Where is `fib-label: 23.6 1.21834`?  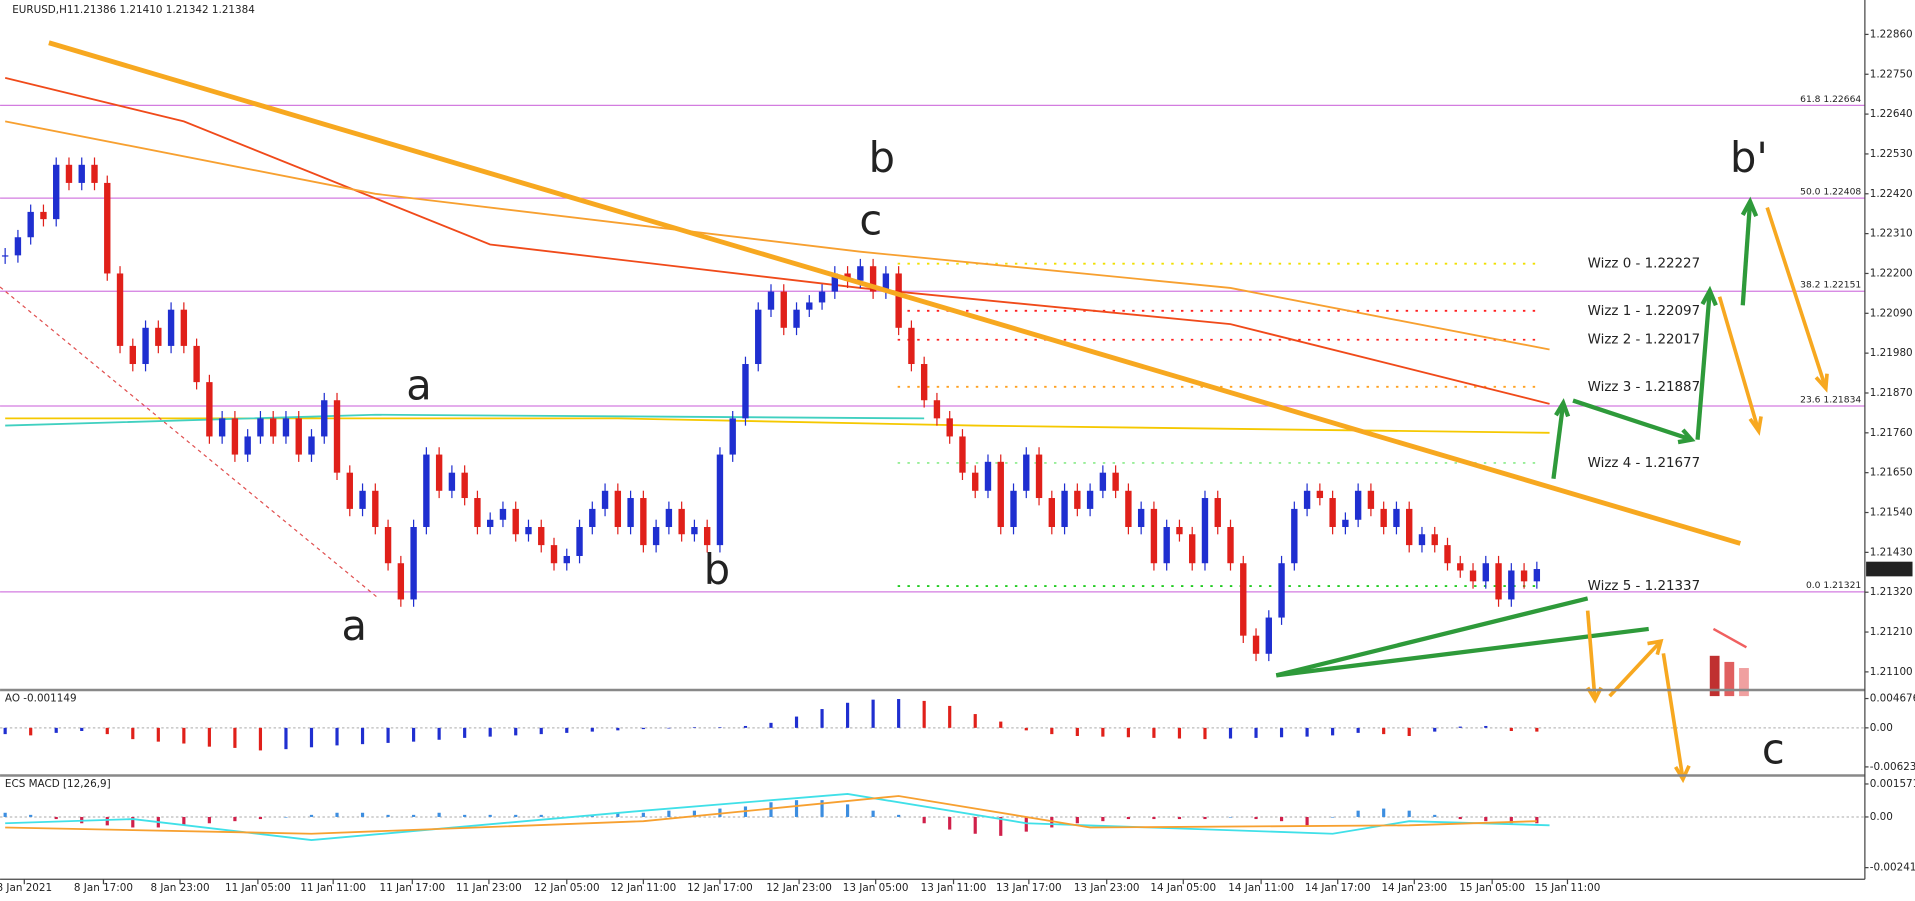 fib-label: 23.6 1.21834 is located at coordinates (1830, 400).